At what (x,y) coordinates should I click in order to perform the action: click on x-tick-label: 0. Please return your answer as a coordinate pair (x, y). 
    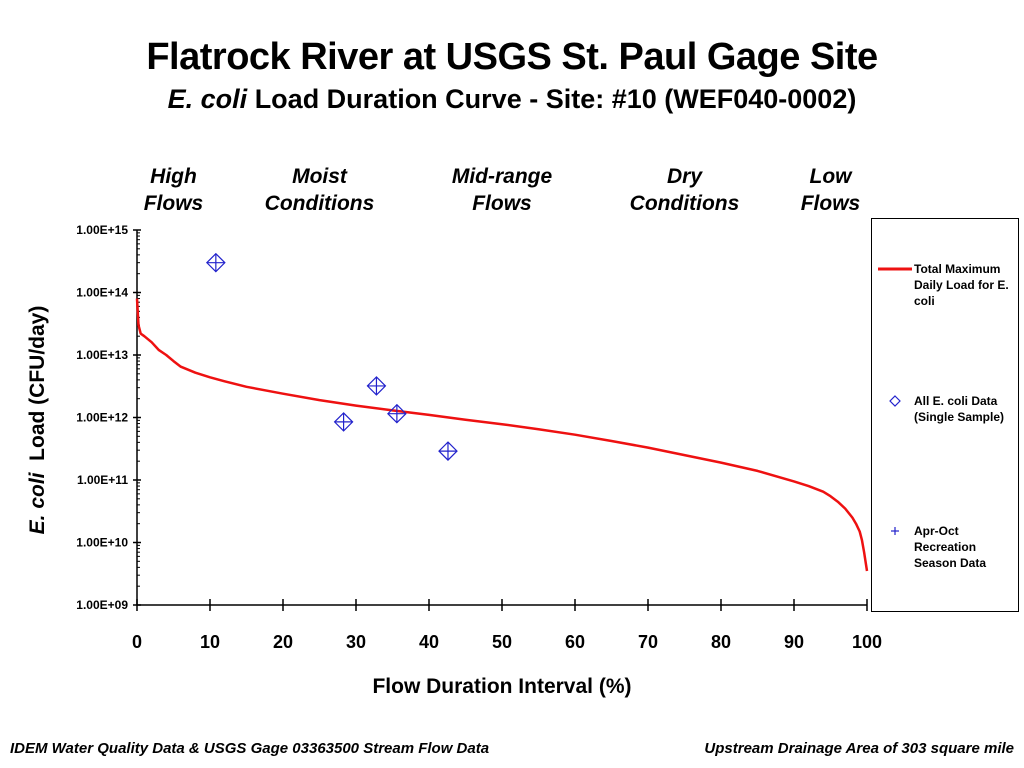
    Looking at the image, I should click on (137, 642).